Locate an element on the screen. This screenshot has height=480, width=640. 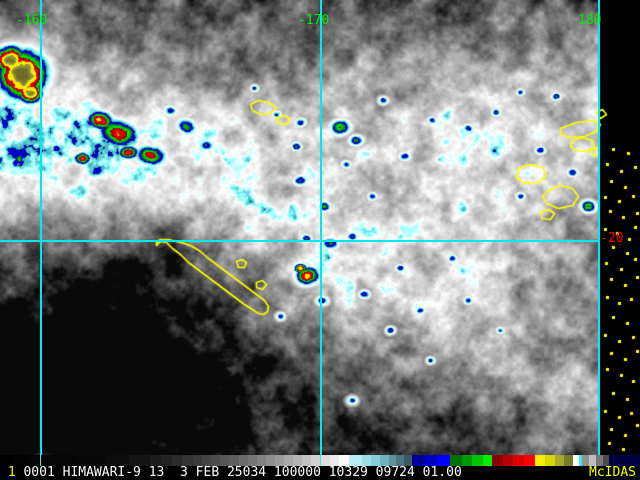
longitude-label-170w: -170 is located at coordinates (314, 20).